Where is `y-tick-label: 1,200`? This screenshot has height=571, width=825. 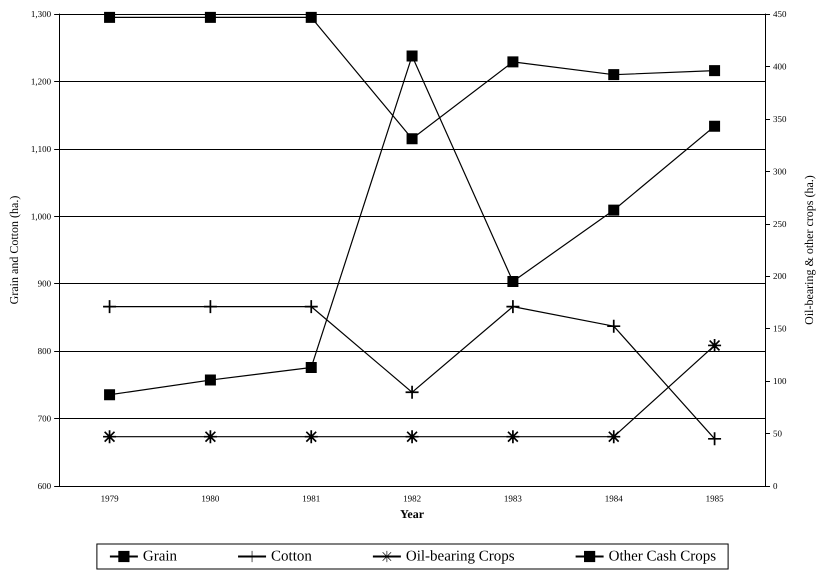 y-tick-label: 1,200 is located at coordinates (41, 81).